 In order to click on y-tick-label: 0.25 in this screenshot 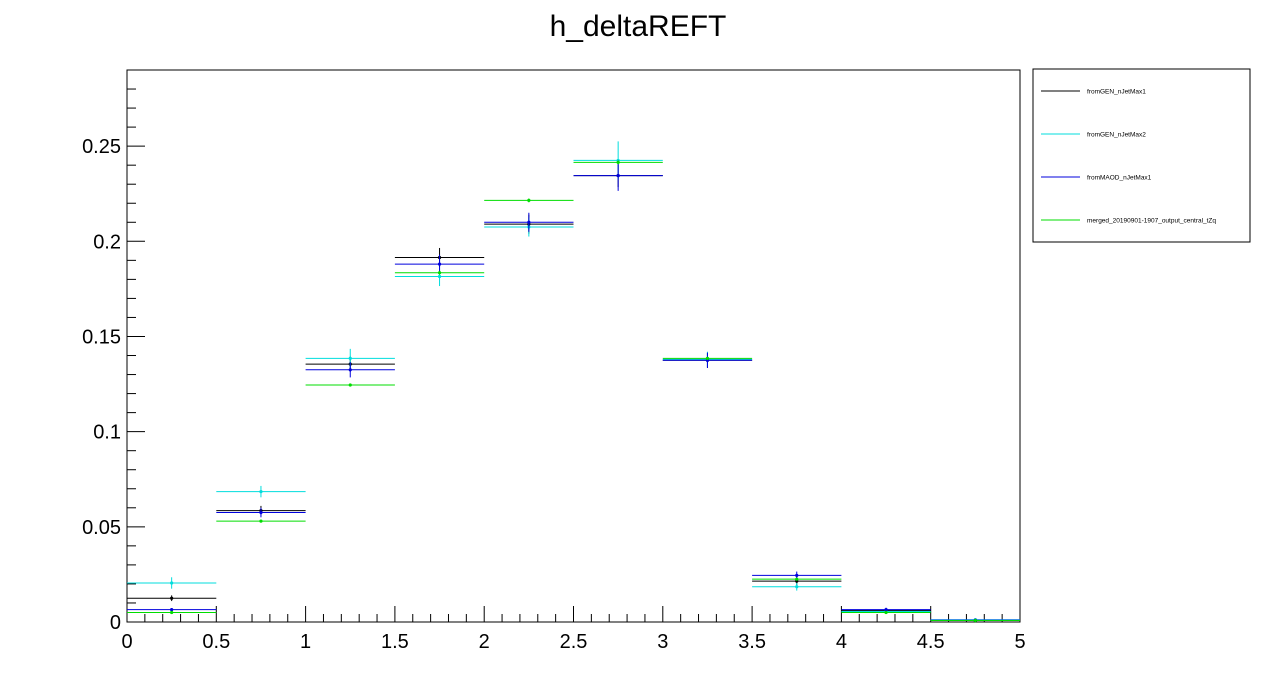, I will do `click(101, 147)`.